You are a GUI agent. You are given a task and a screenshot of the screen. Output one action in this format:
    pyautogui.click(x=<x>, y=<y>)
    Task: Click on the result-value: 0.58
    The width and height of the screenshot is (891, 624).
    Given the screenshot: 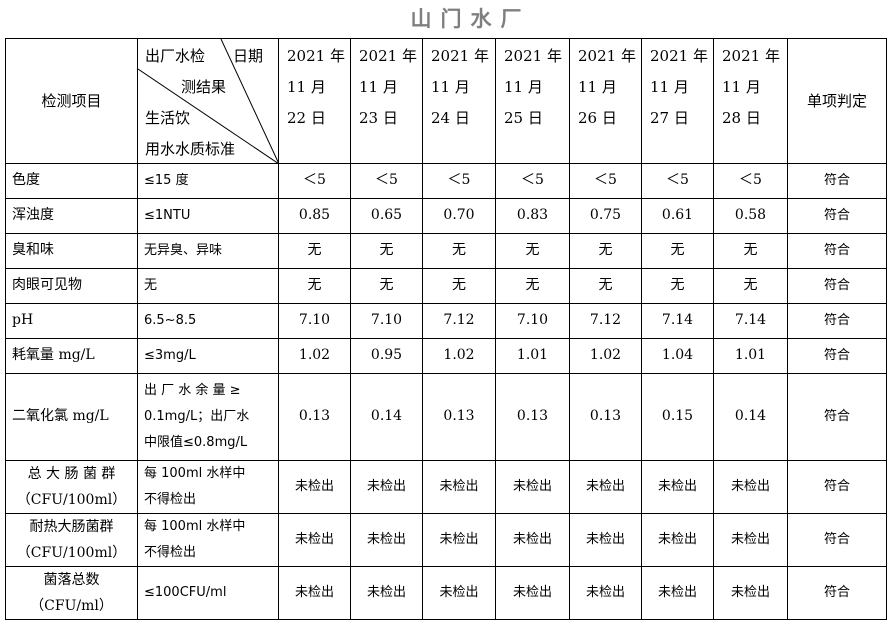 What is the action you would take?
    pyautogui.click(x=750, y=216)
    